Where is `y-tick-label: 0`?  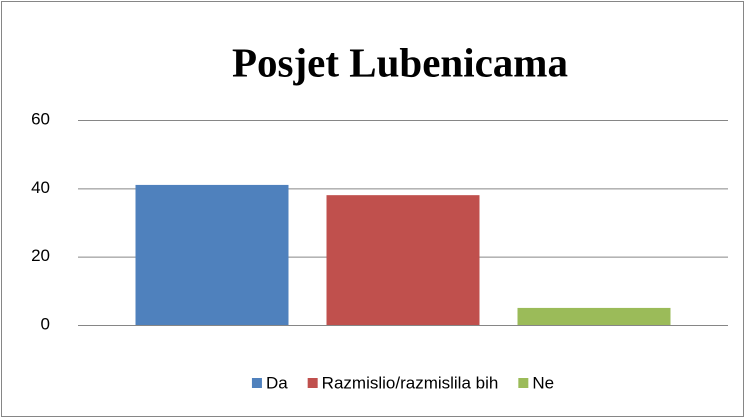 y-tick-label: 0 is located at coordinates (45, 323).